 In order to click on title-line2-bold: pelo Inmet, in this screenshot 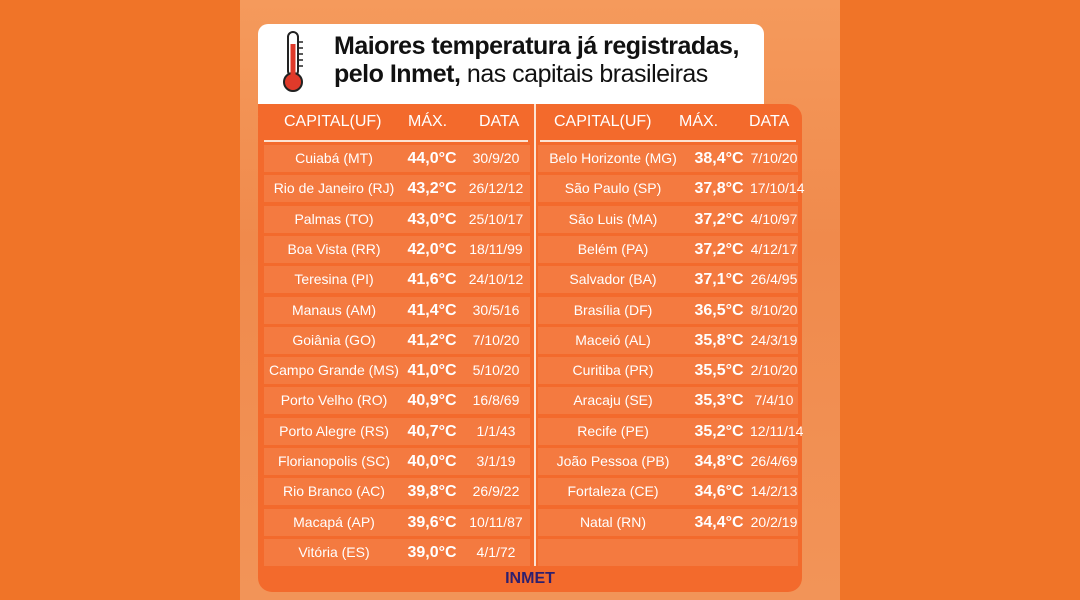, I will do `click(397, 74)`.